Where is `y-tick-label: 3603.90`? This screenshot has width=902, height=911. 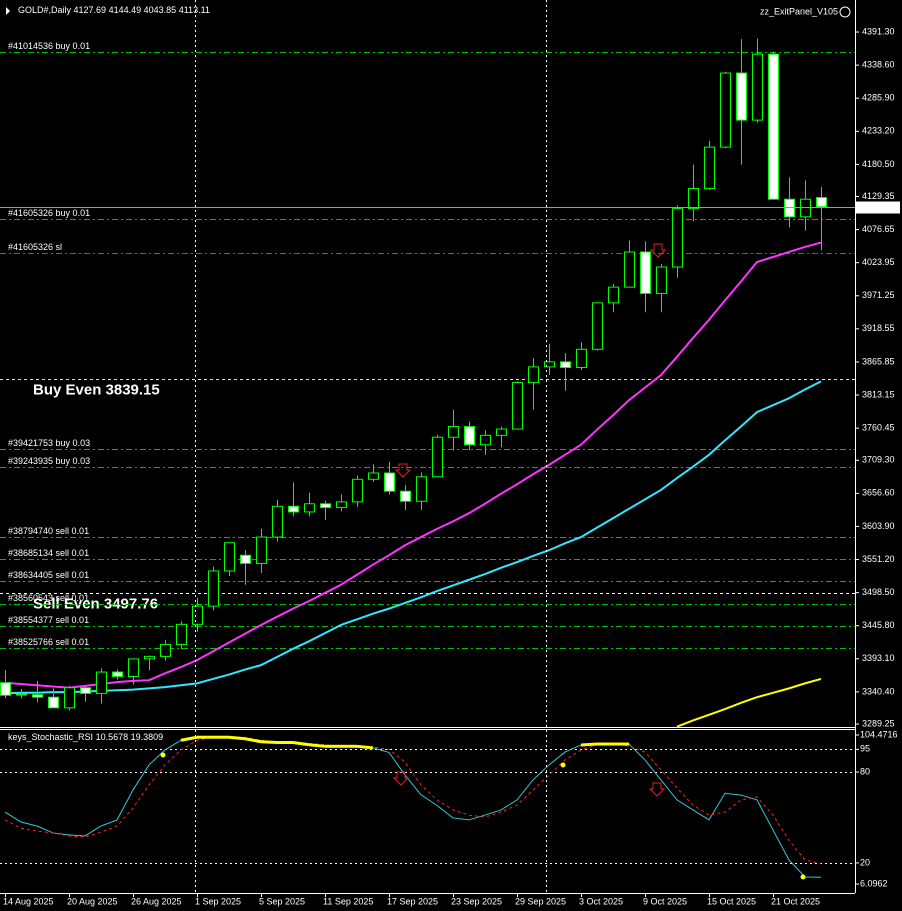
y-tick-label: 3603.90 is located at coordinates (878, 526).